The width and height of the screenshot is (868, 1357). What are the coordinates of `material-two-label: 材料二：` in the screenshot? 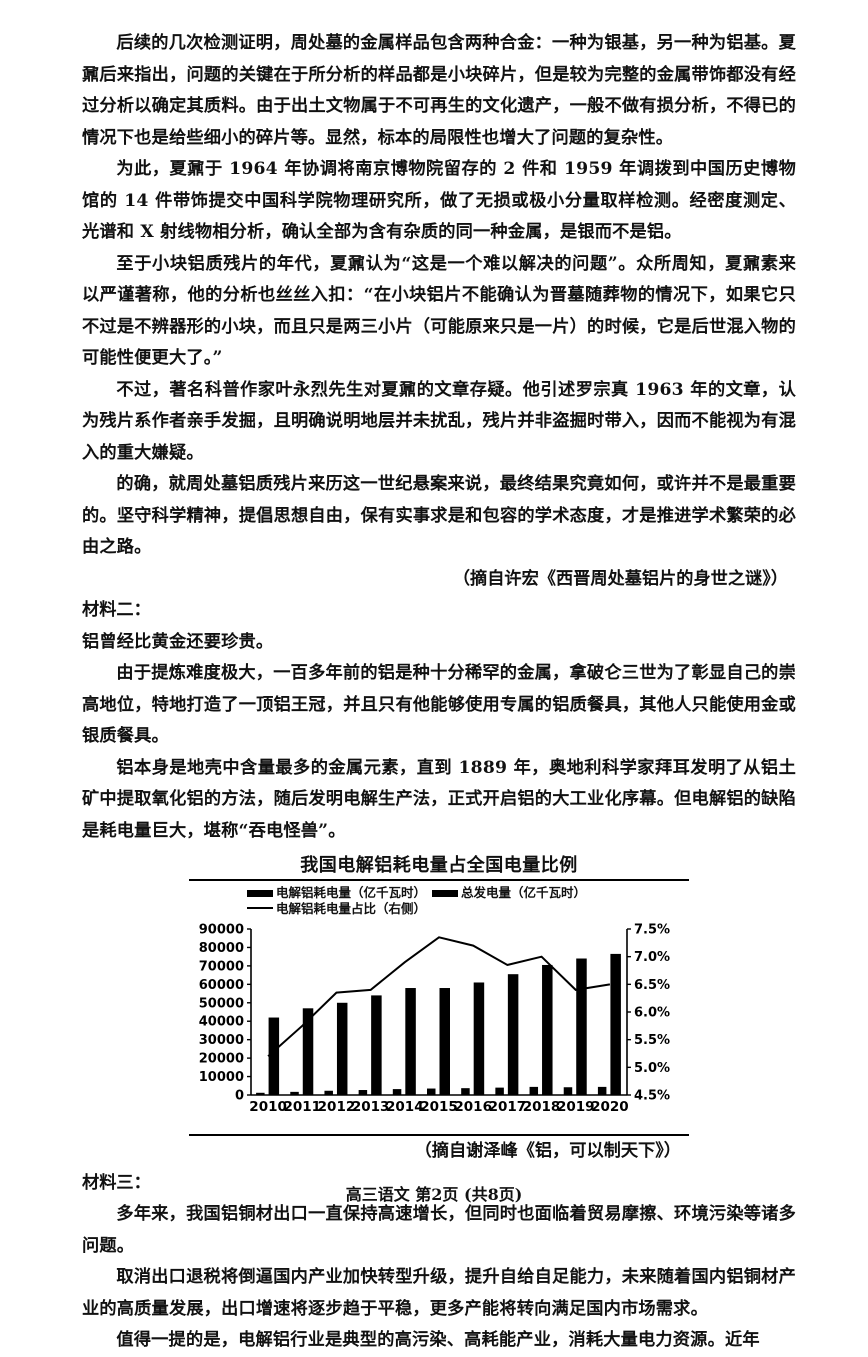 It's located at (116, 610).